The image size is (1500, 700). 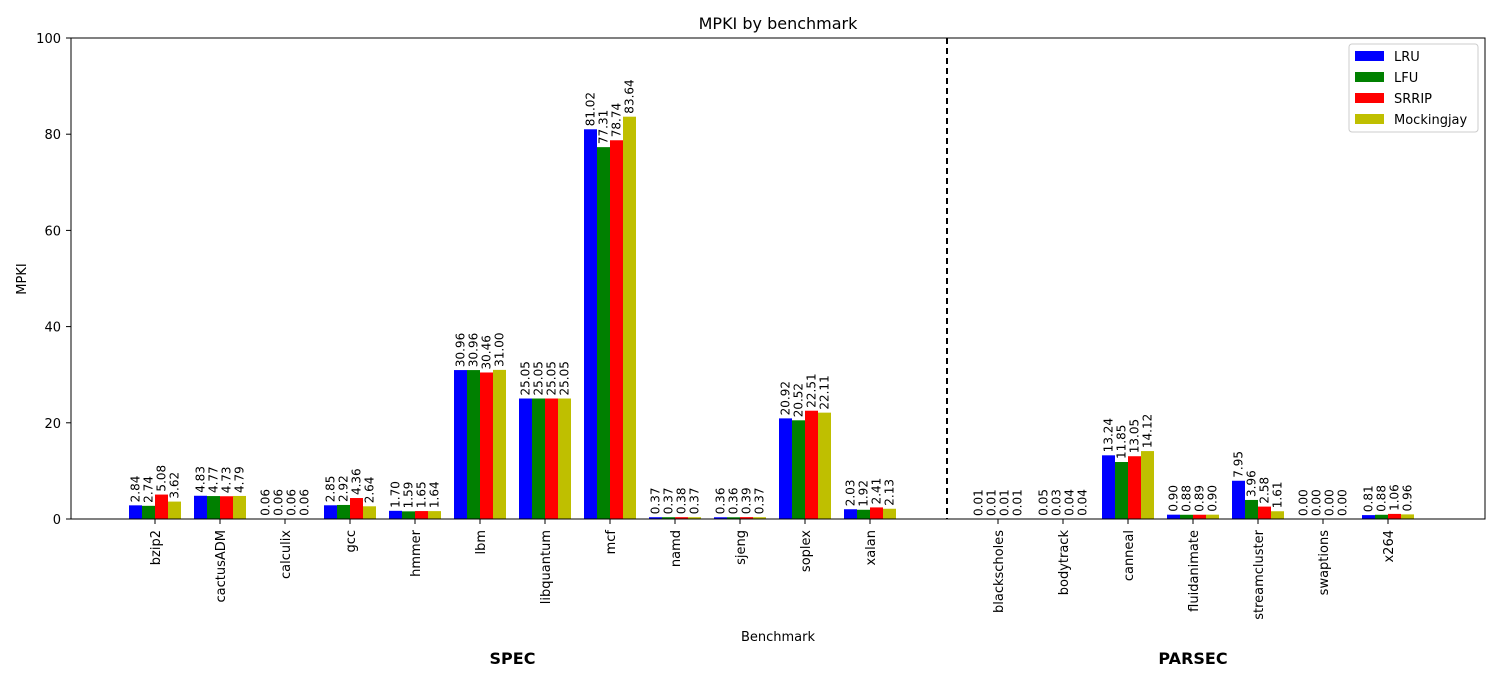 I want to click on value-label-streamcluster-mockingjay: 1.61, so click(x=1278, y=495).